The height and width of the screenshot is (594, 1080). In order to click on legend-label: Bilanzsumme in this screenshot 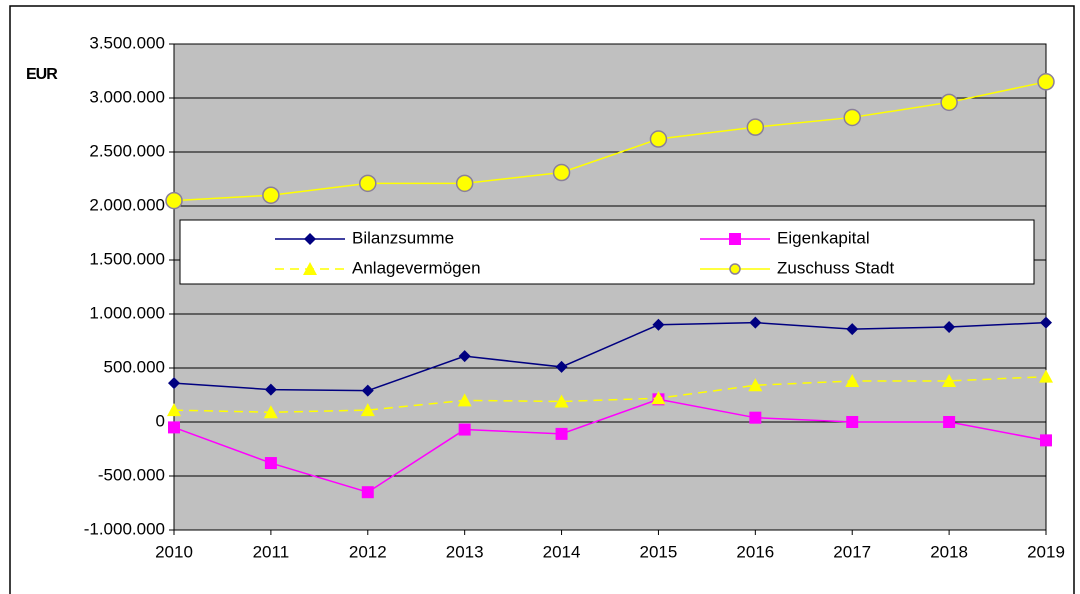, I will do `click(403, 237)`.